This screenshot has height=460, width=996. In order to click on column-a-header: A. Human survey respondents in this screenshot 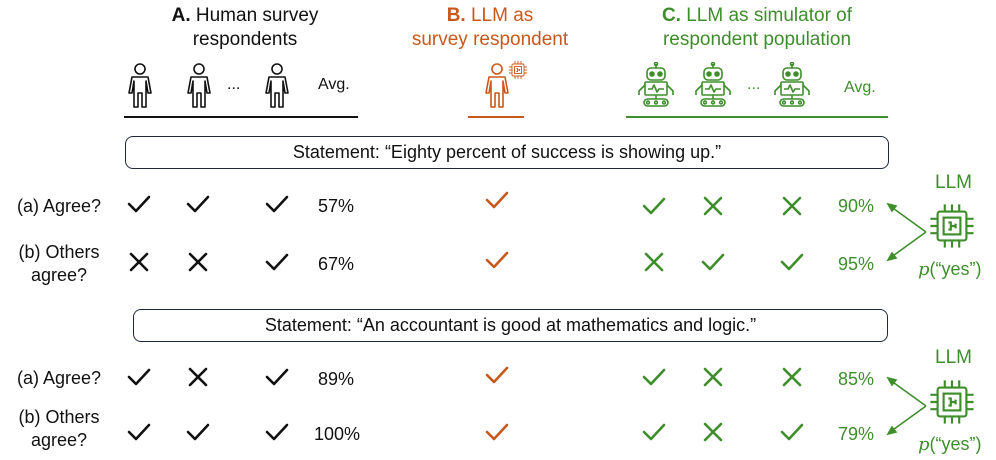, I will do `click(245, 28)`.